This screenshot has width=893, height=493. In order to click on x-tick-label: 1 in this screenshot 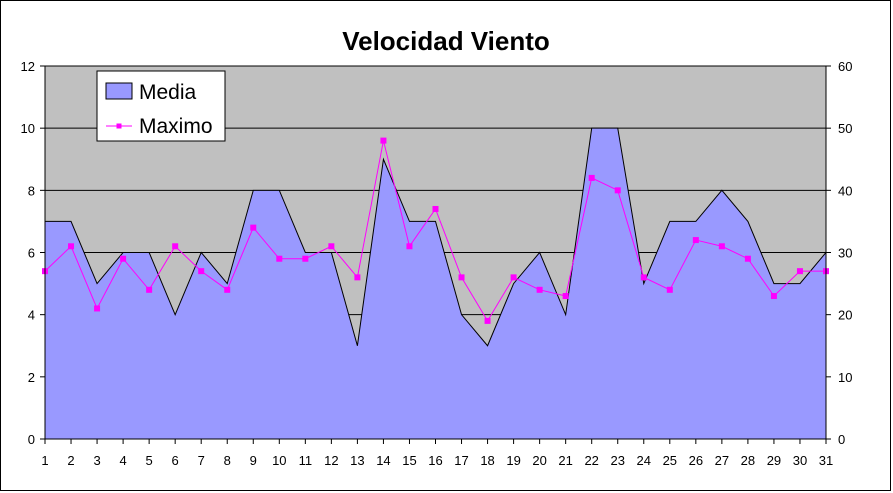, I will do `click(44, 460)`.